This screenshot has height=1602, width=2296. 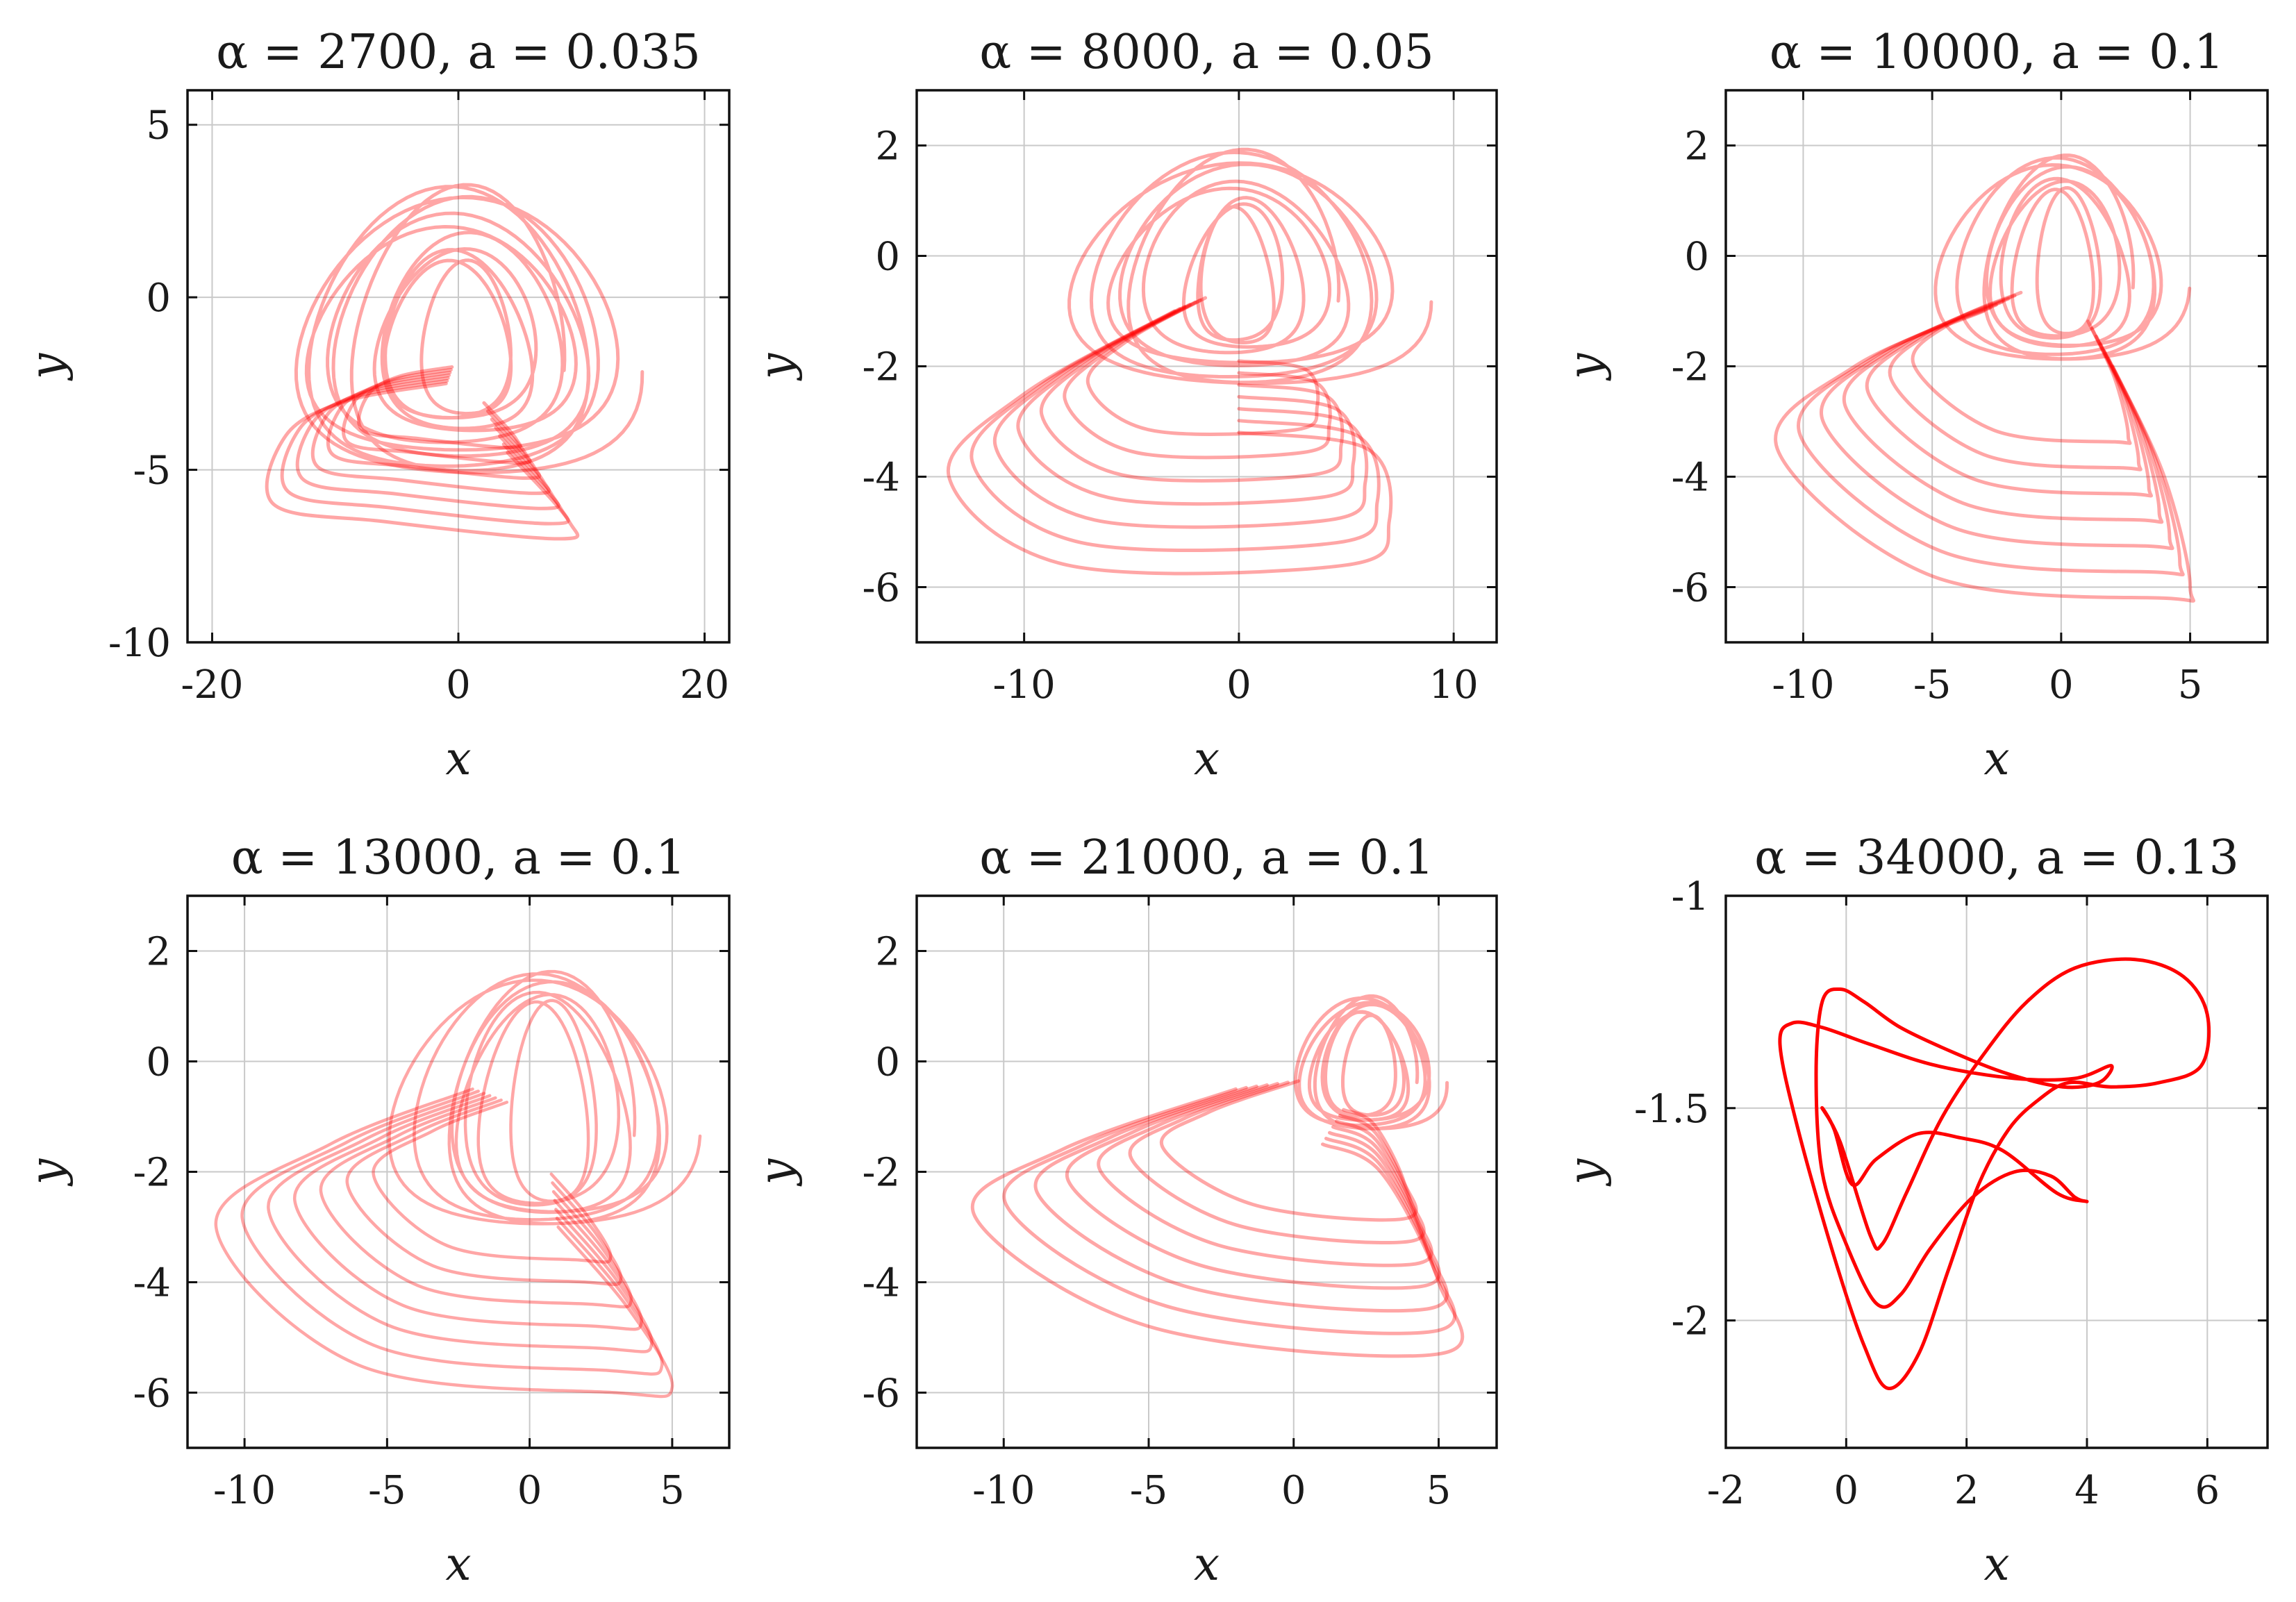 I want to click on subplot-title: α = 2700, a = 0.035, so click(x=459, y=53).